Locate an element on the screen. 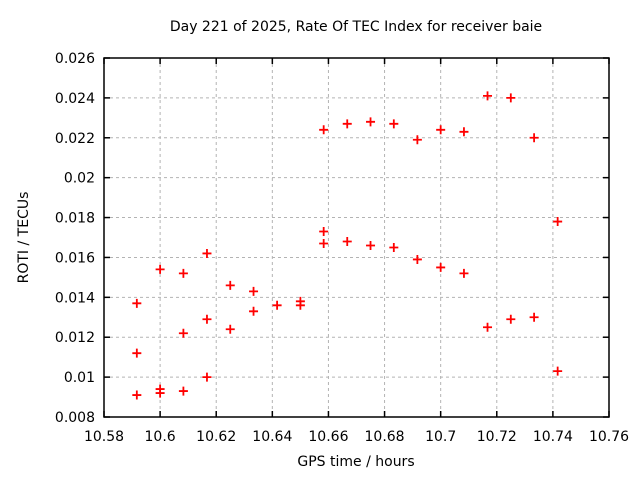  x-tick-label: 10.76 is located at coordinates (609, 437).